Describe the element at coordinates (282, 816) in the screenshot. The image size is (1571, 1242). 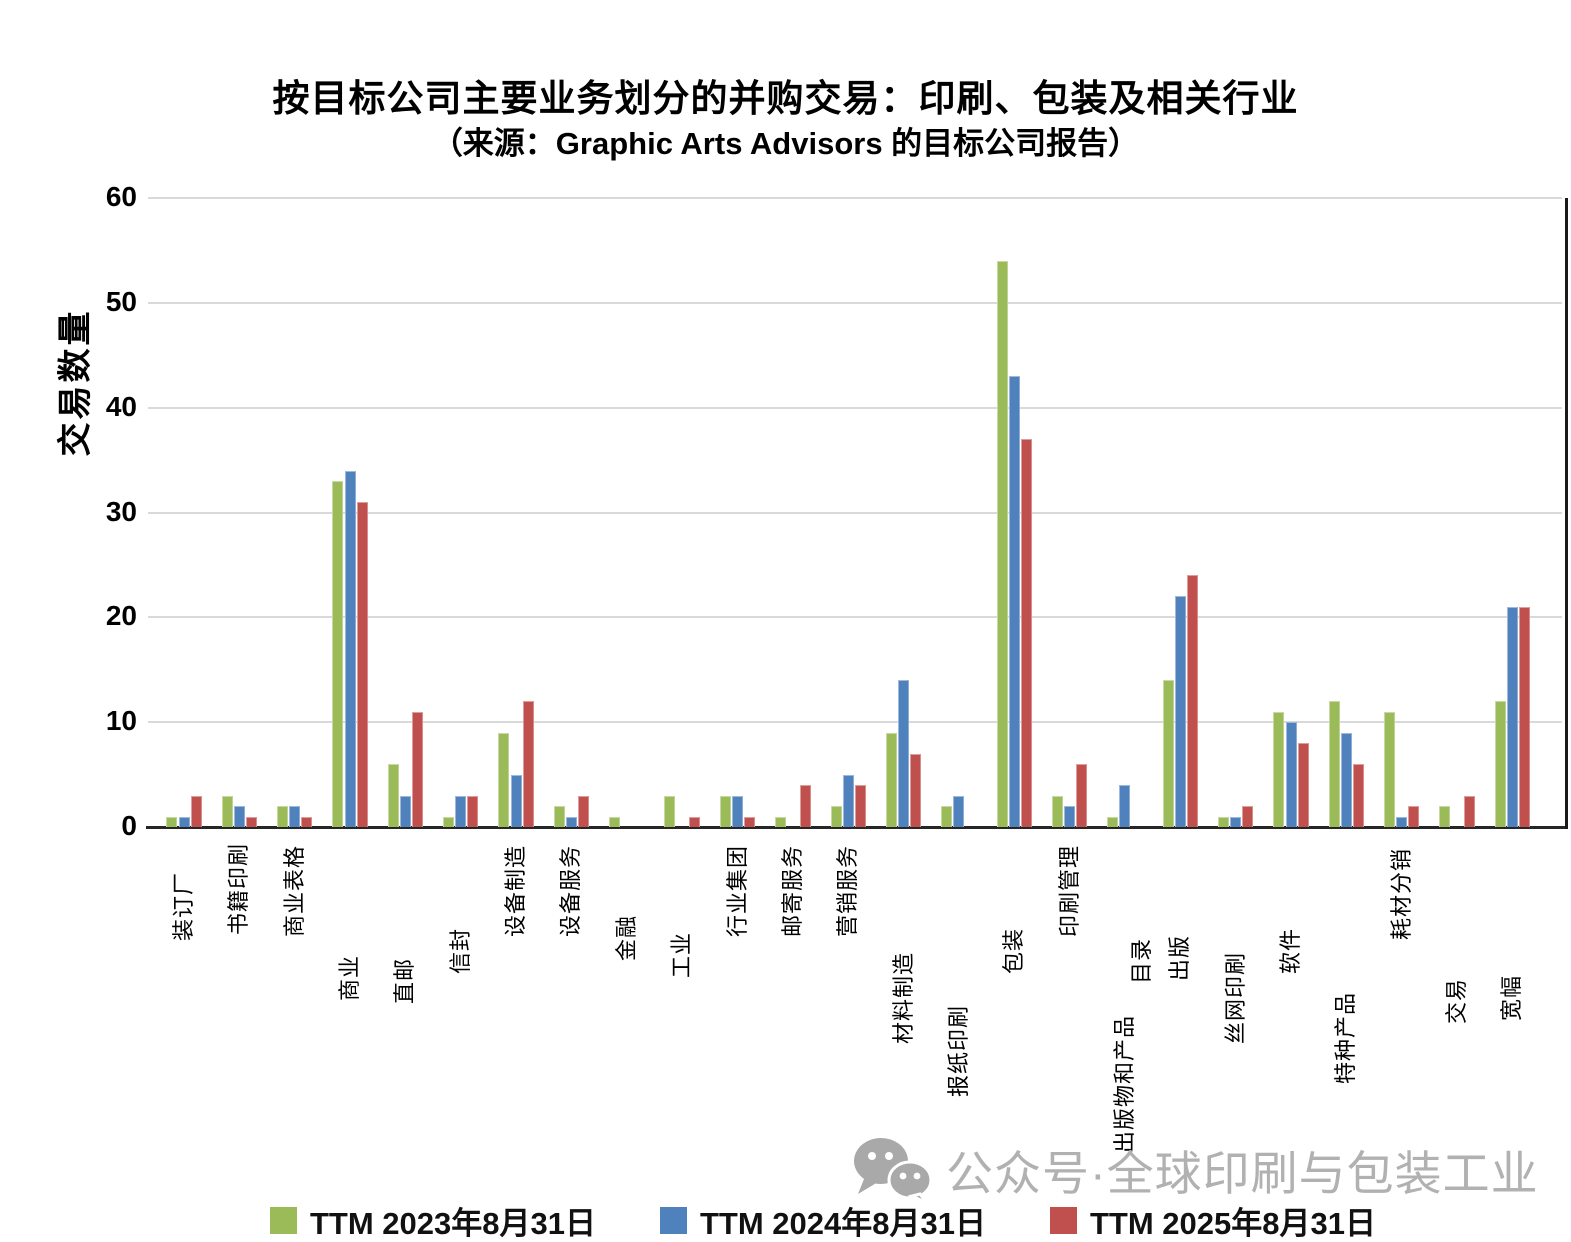
I see `bar-series1-商业表格` at that location.